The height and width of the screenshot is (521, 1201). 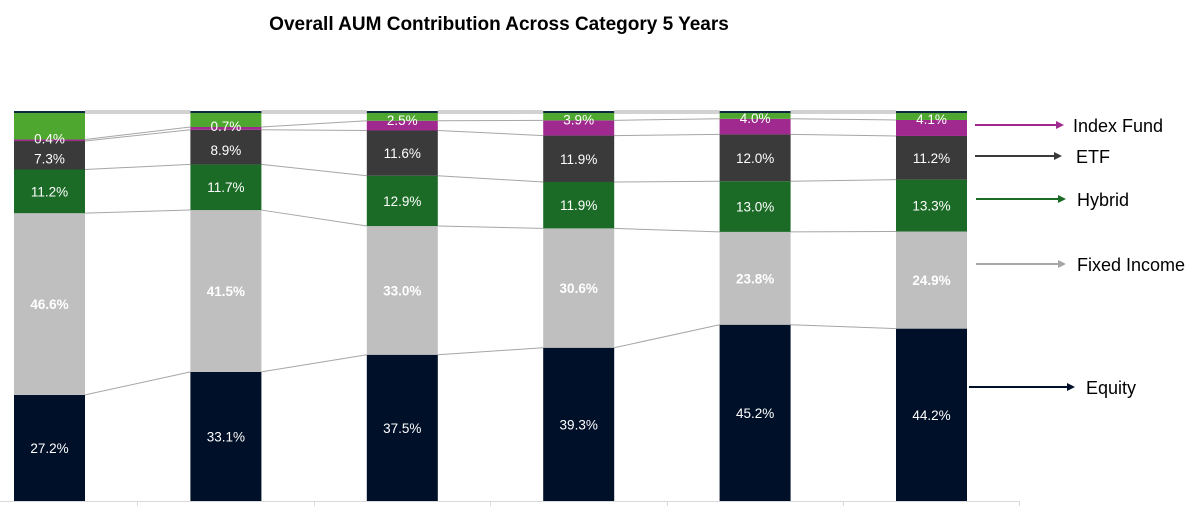 I want to click on legend-item-equity: Equity, so click(x=1052, y=388).